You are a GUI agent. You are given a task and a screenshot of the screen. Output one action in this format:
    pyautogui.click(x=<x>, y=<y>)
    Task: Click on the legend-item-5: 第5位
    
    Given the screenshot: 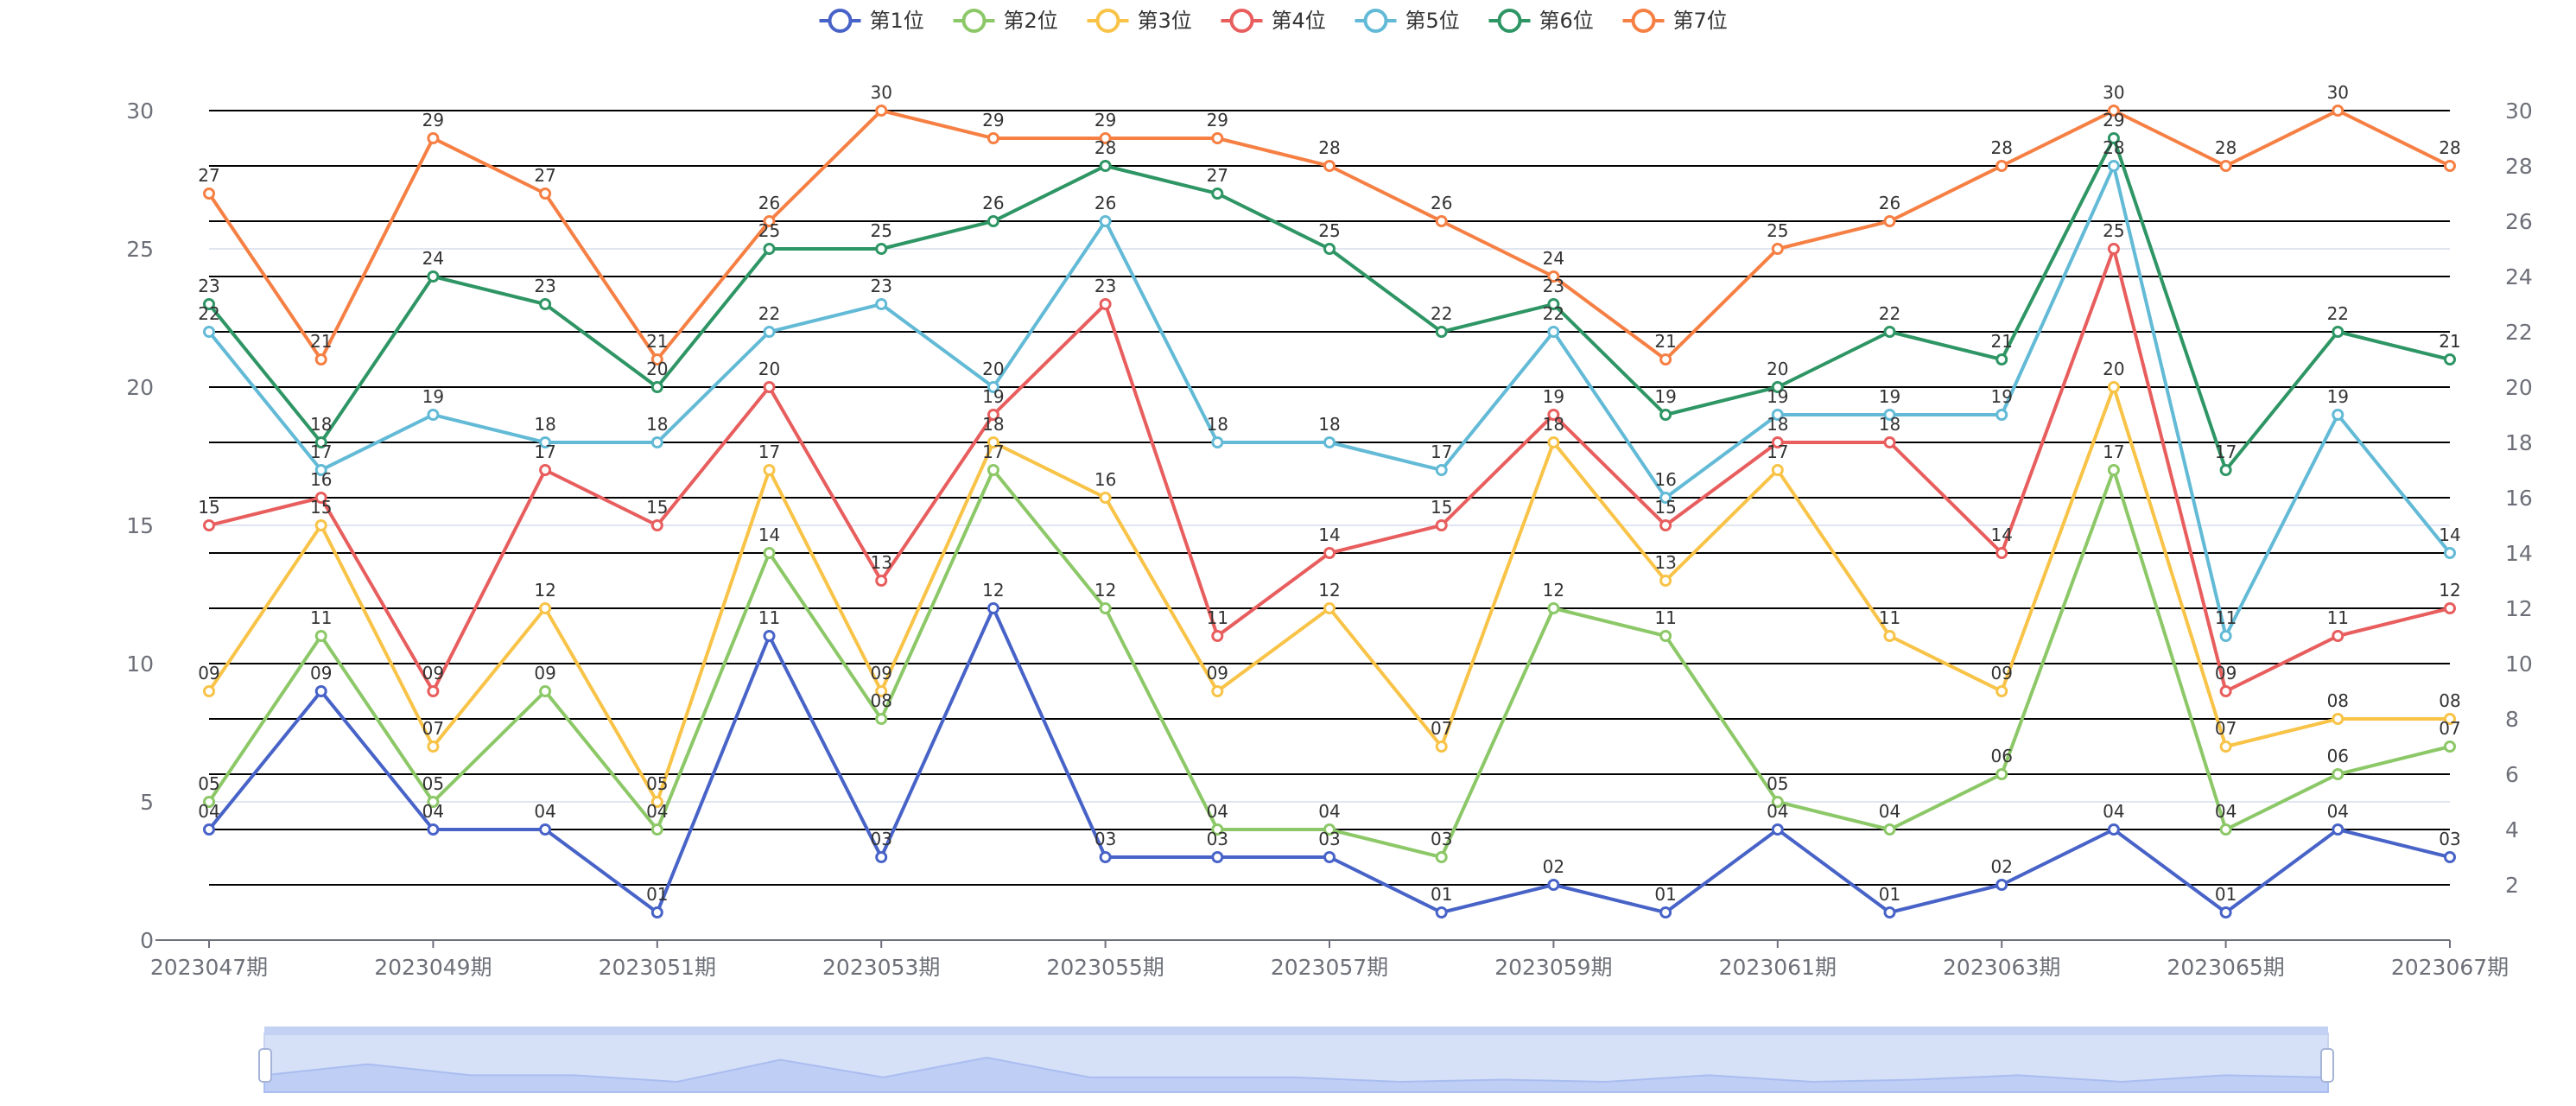 What is the action you would take?
    pyautogui.click(x=1407, y=21)
    